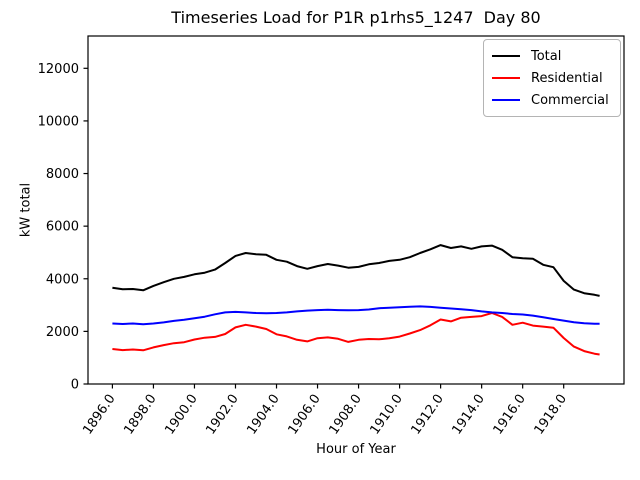 Image resolution: width=640 pixels, height=480 pixels. I want to click on x-tick-label: 1912.0, so click(428, 415).